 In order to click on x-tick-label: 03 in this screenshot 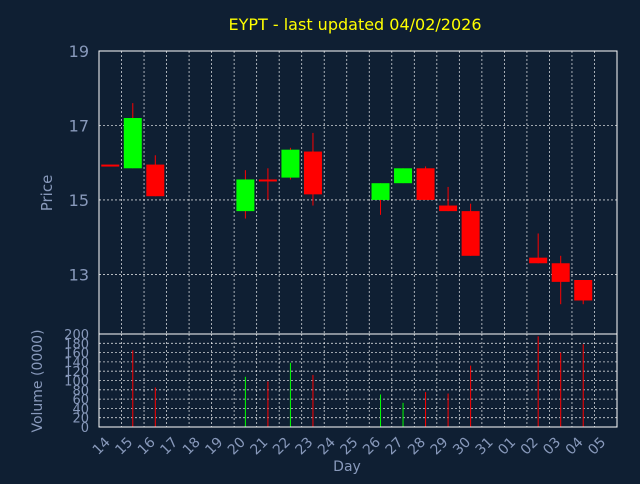, I will do `click(552, 446)`.